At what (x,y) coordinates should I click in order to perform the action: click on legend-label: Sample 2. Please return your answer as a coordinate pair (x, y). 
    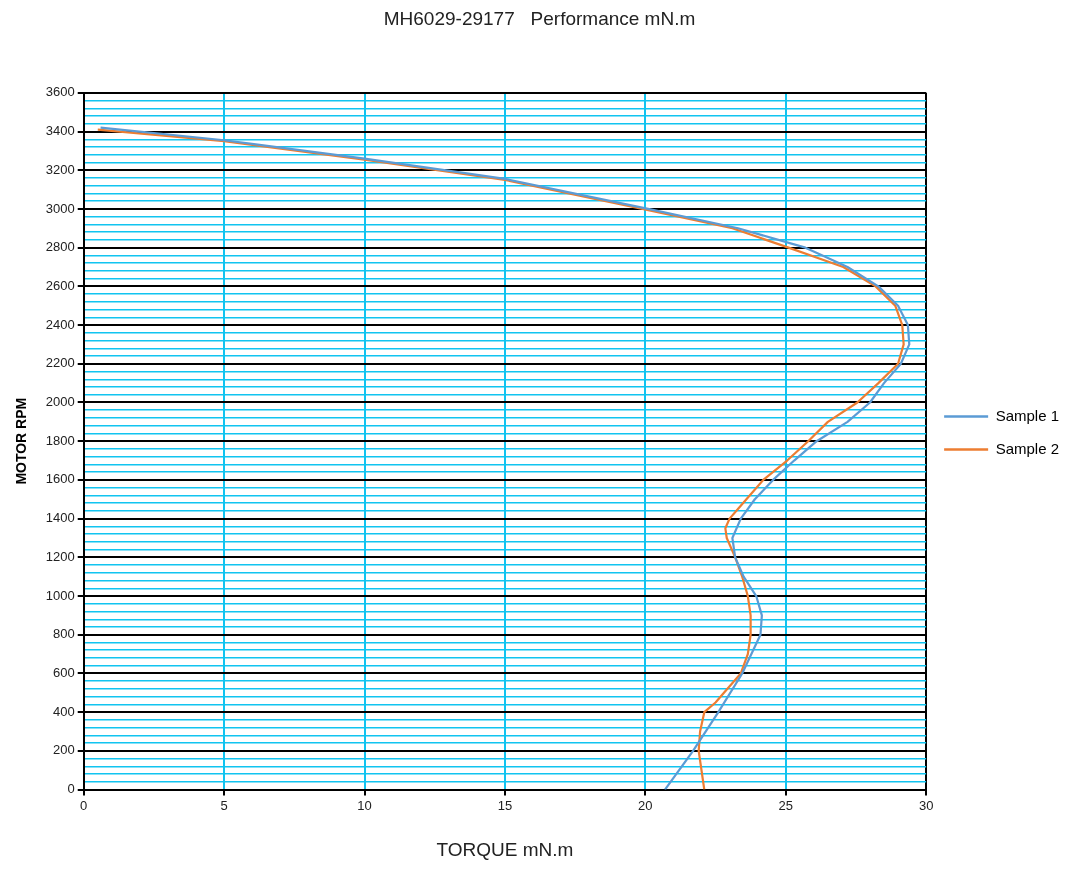
    Looking at the image, I should click on (1027, 448).